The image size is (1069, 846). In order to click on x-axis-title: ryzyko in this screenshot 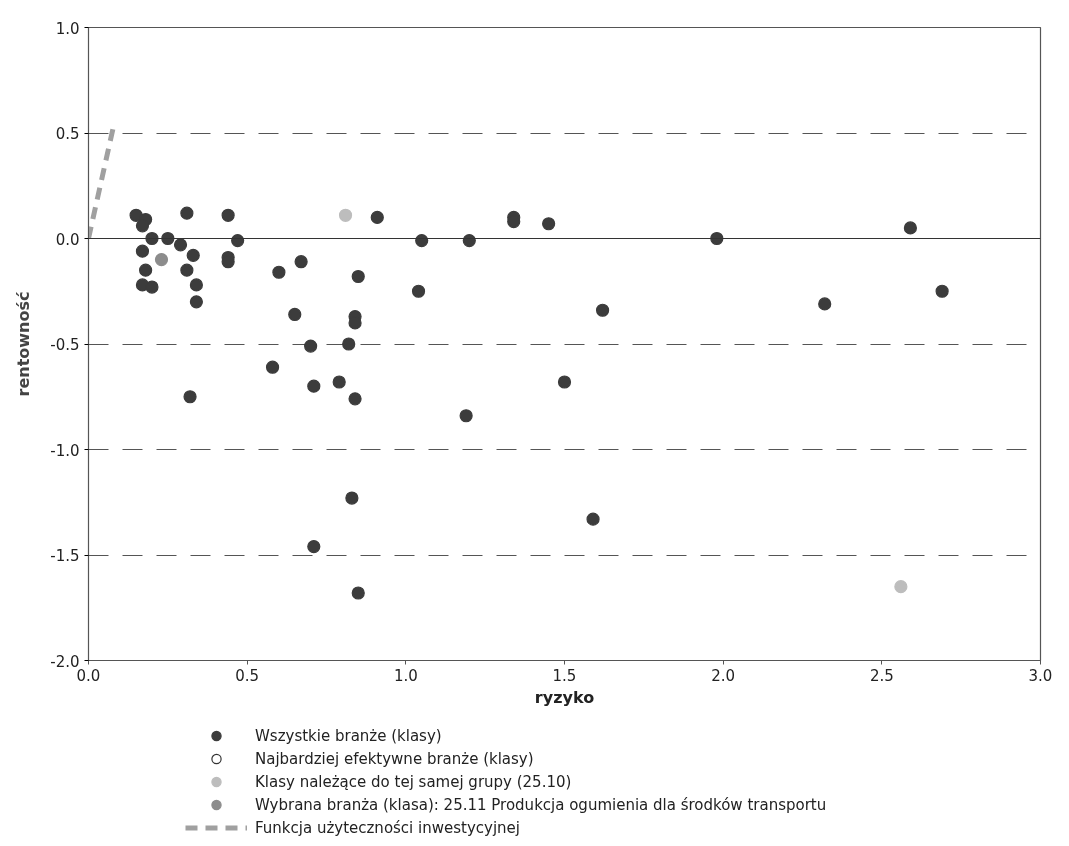, I will do `click(564, 697)`.